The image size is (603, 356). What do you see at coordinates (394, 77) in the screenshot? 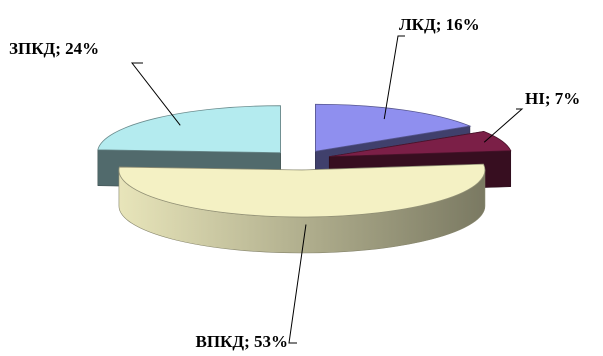
I see `leader-line-ЛКД` at bounding box center [394, 77].